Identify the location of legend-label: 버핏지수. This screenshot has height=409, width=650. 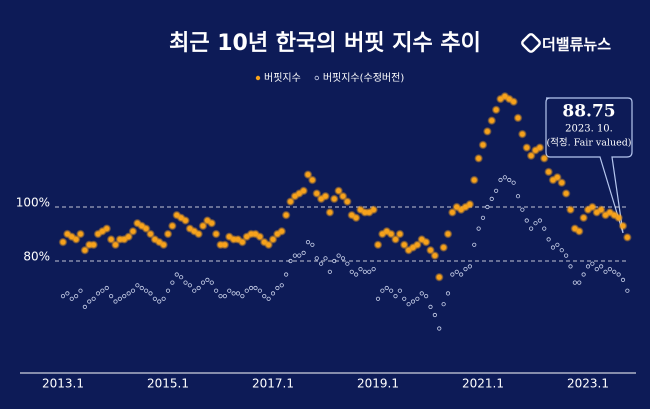
(282, 78).